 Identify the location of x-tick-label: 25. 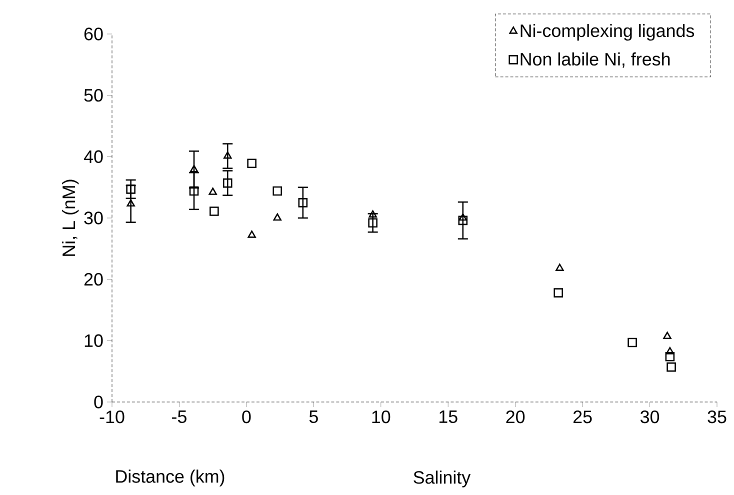
(582, 417).